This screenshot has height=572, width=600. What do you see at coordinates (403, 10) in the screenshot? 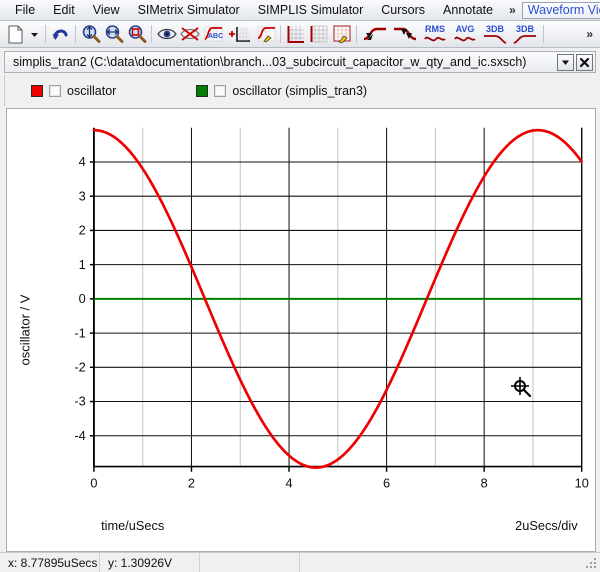
I see `menu-cursors: Cursors` at bounding box center [403, 10].